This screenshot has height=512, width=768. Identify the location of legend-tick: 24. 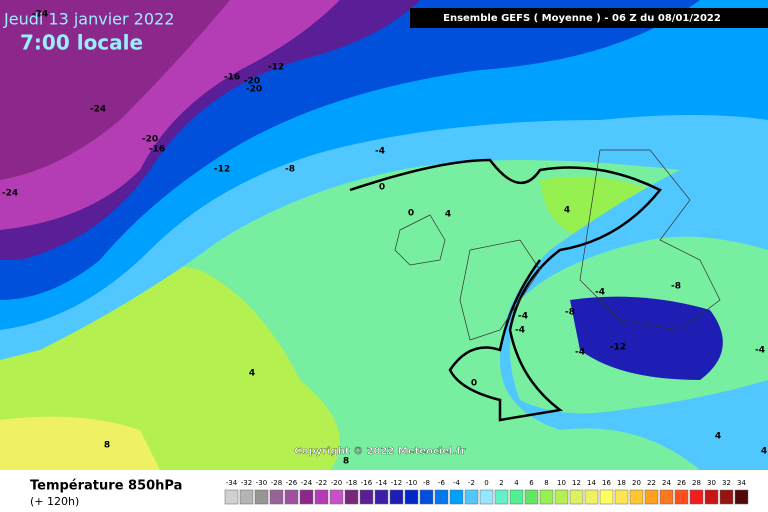
(666, 483).